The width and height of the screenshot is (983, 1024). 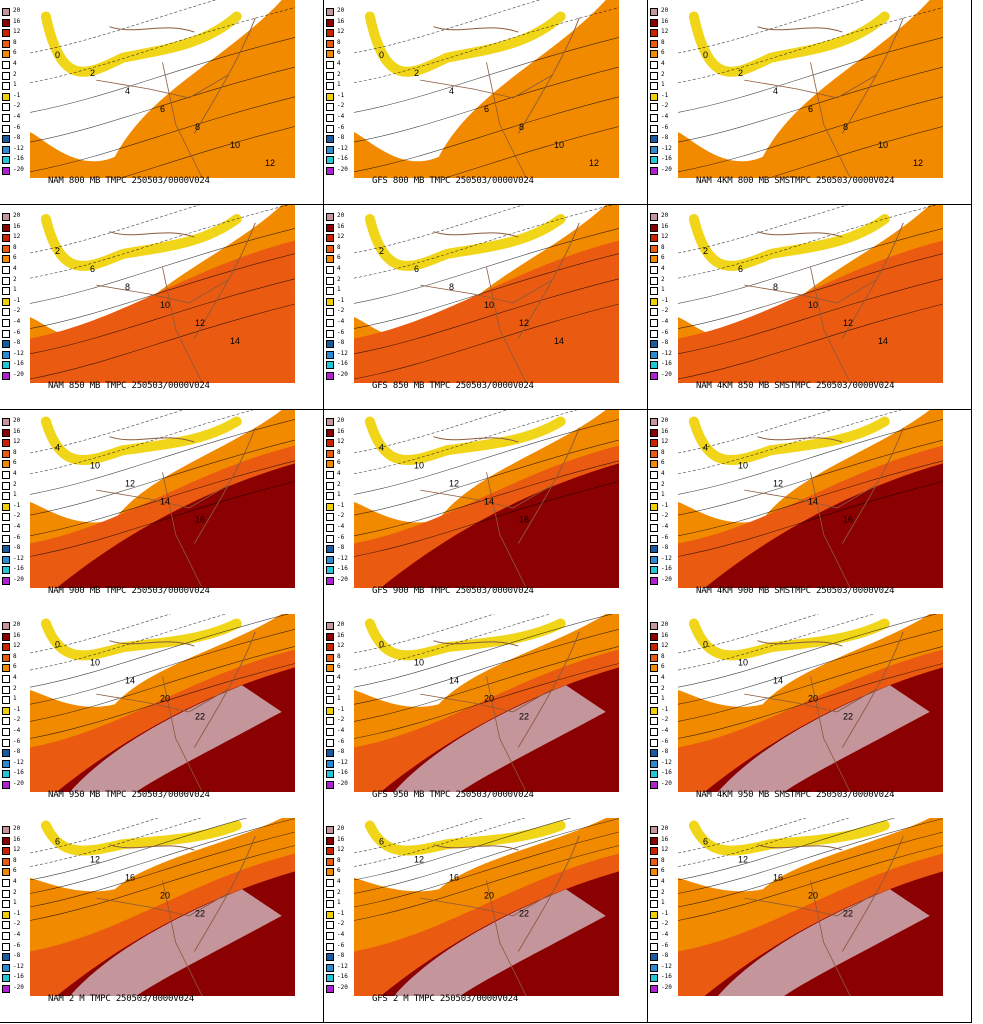 I want to click on legend-label: 8, so click(x=15, y=42).